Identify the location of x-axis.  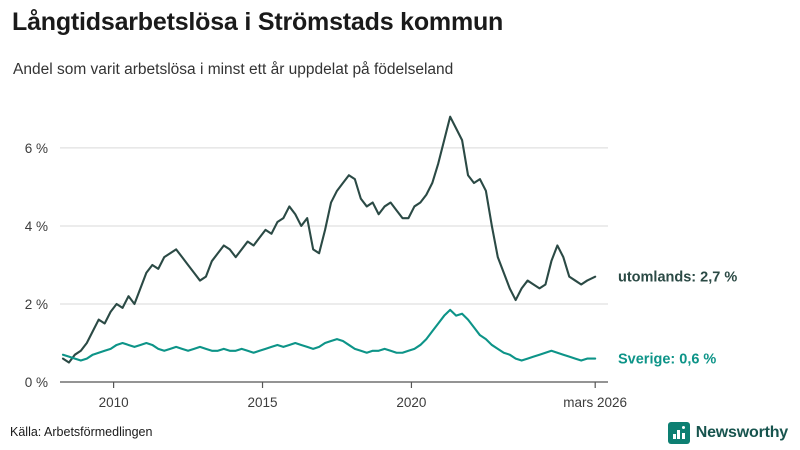
(334, 384).